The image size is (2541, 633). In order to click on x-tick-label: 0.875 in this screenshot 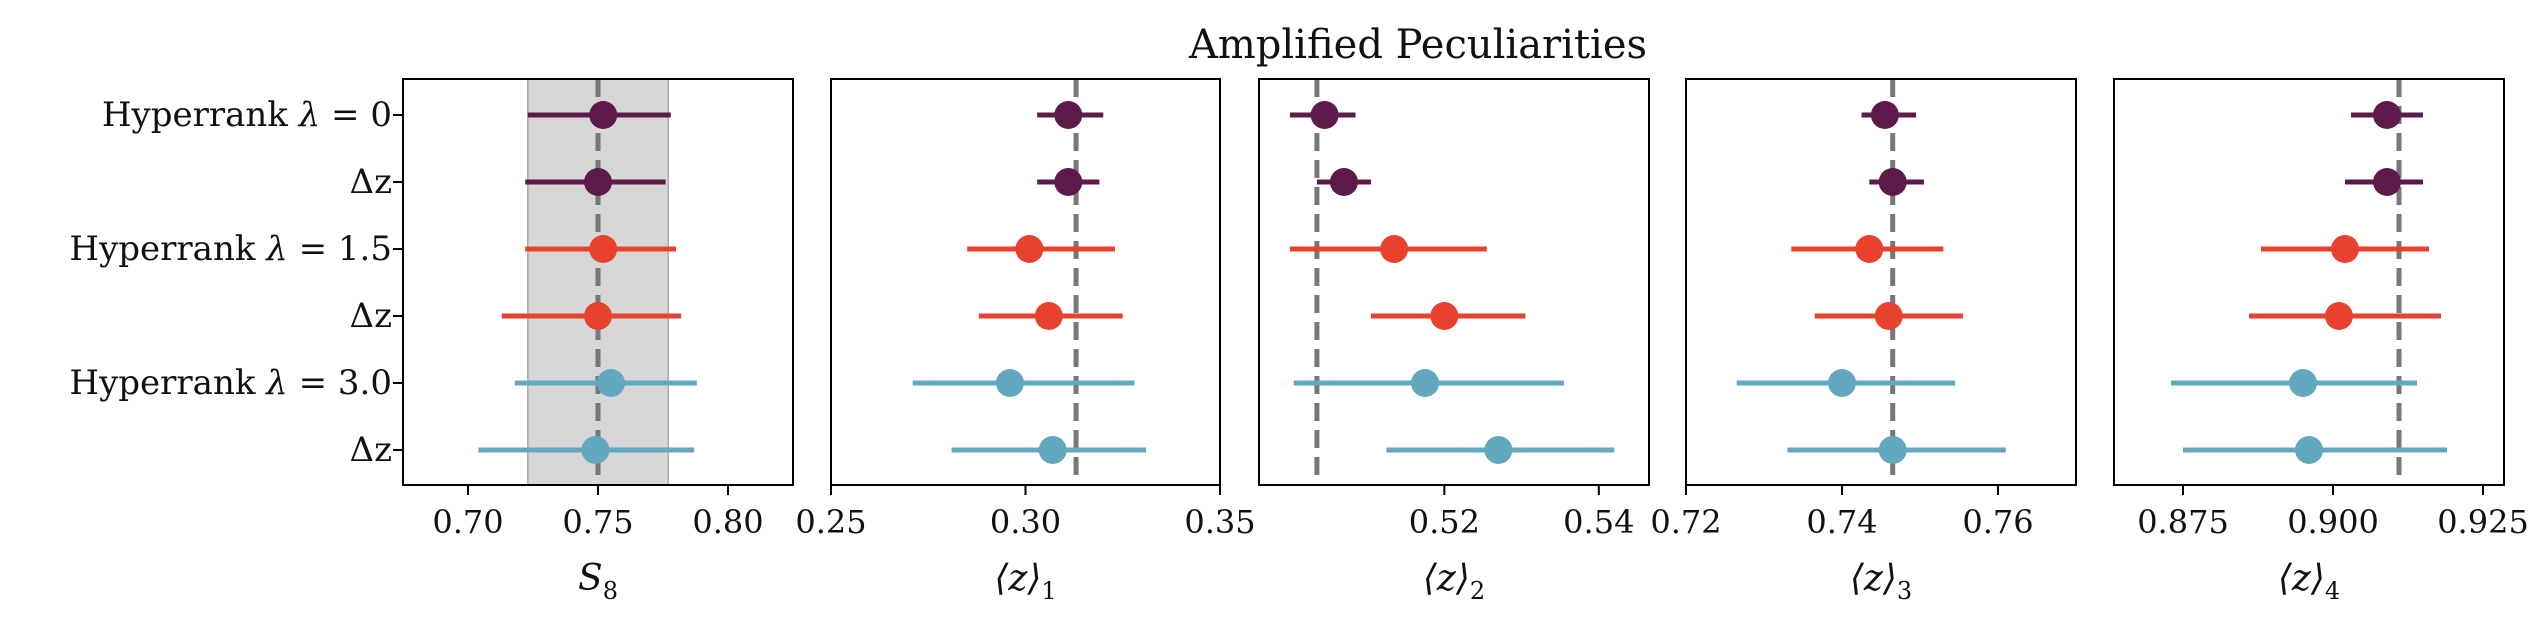, I will do `click(2183, 522)`.